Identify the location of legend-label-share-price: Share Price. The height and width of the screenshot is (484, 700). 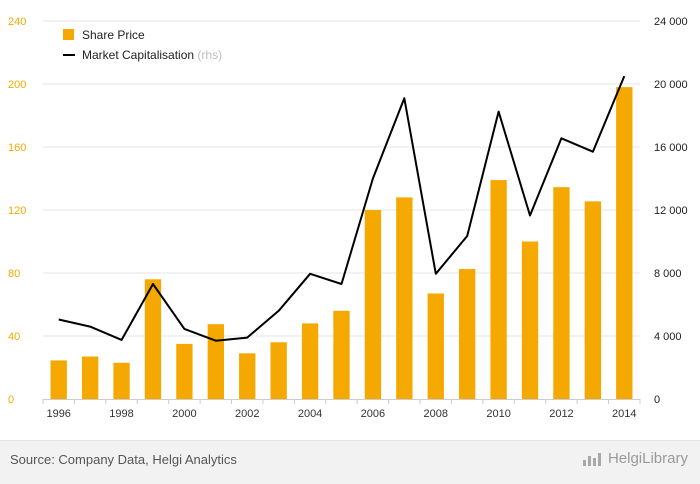
(113, 35).